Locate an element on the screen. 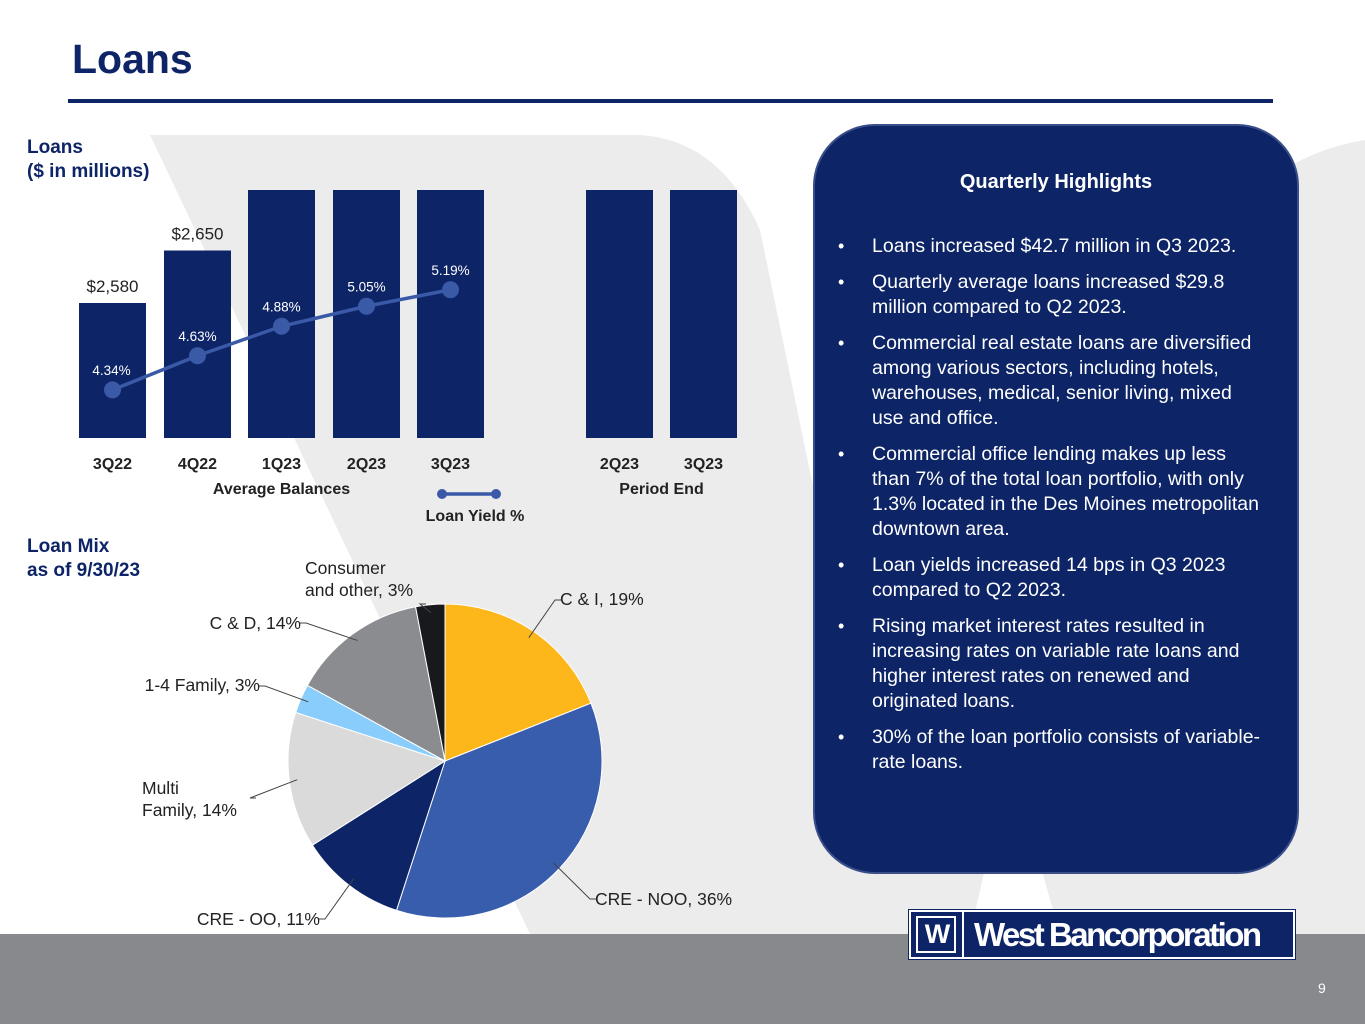  logo-text: West Bancorporation is located at coordinates (1118, 934).